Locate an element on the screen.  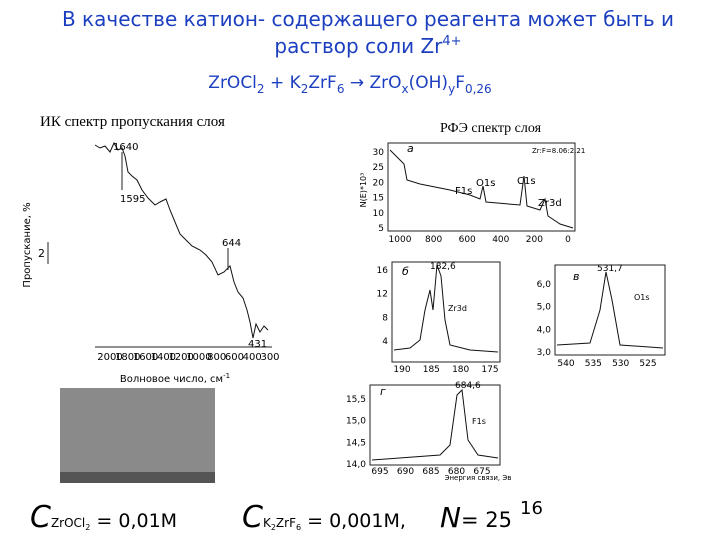
x-tick-label: 1800 is located at coordinates (127, 357).